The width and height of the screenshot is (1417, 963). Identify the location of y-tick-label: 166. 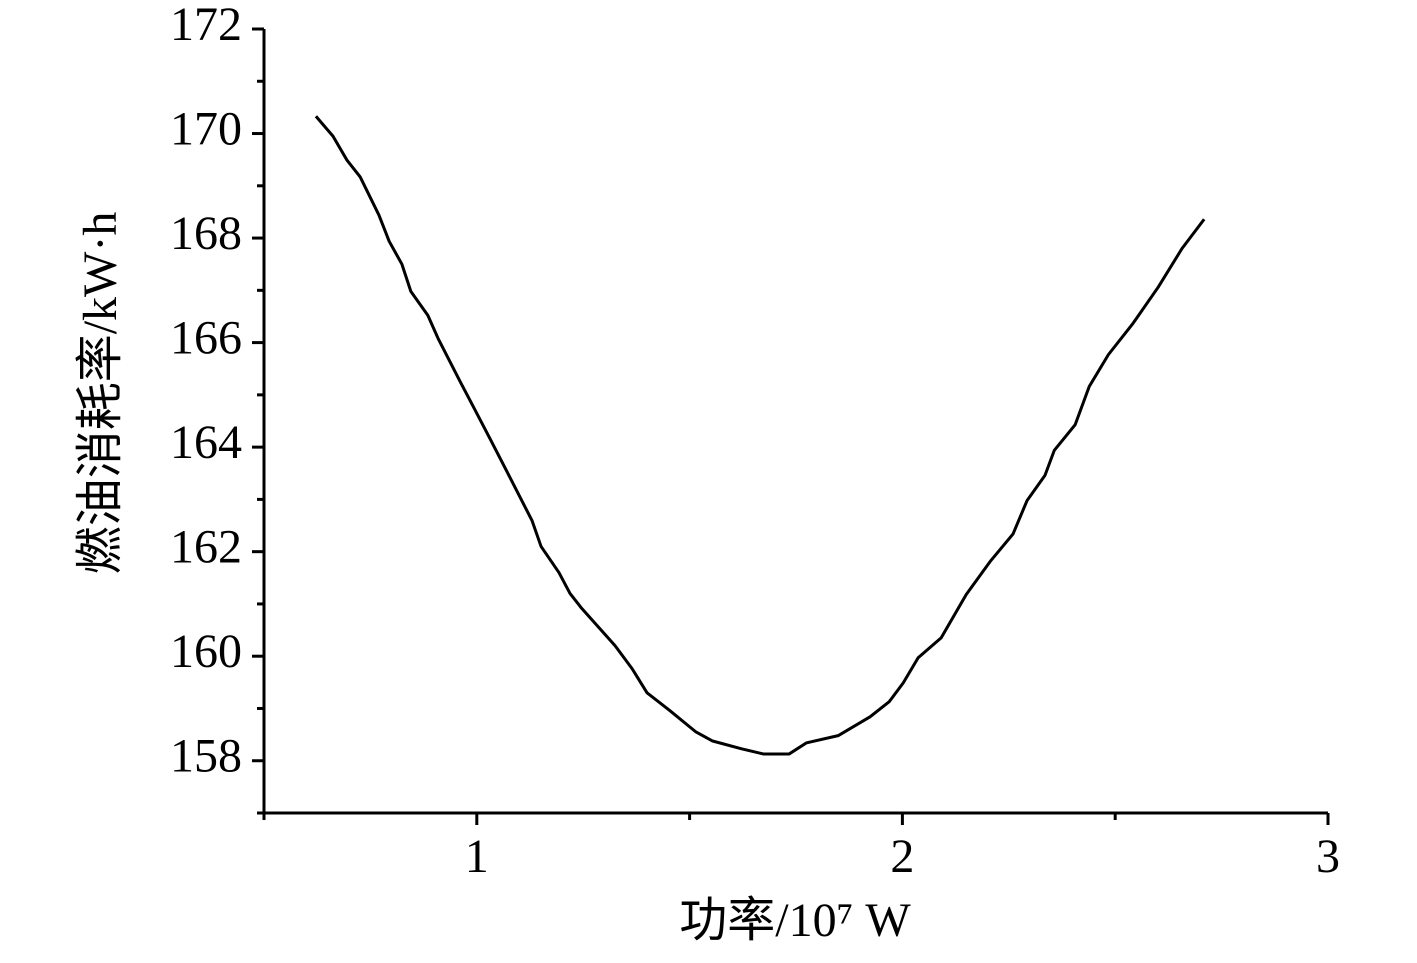
(206, 338).